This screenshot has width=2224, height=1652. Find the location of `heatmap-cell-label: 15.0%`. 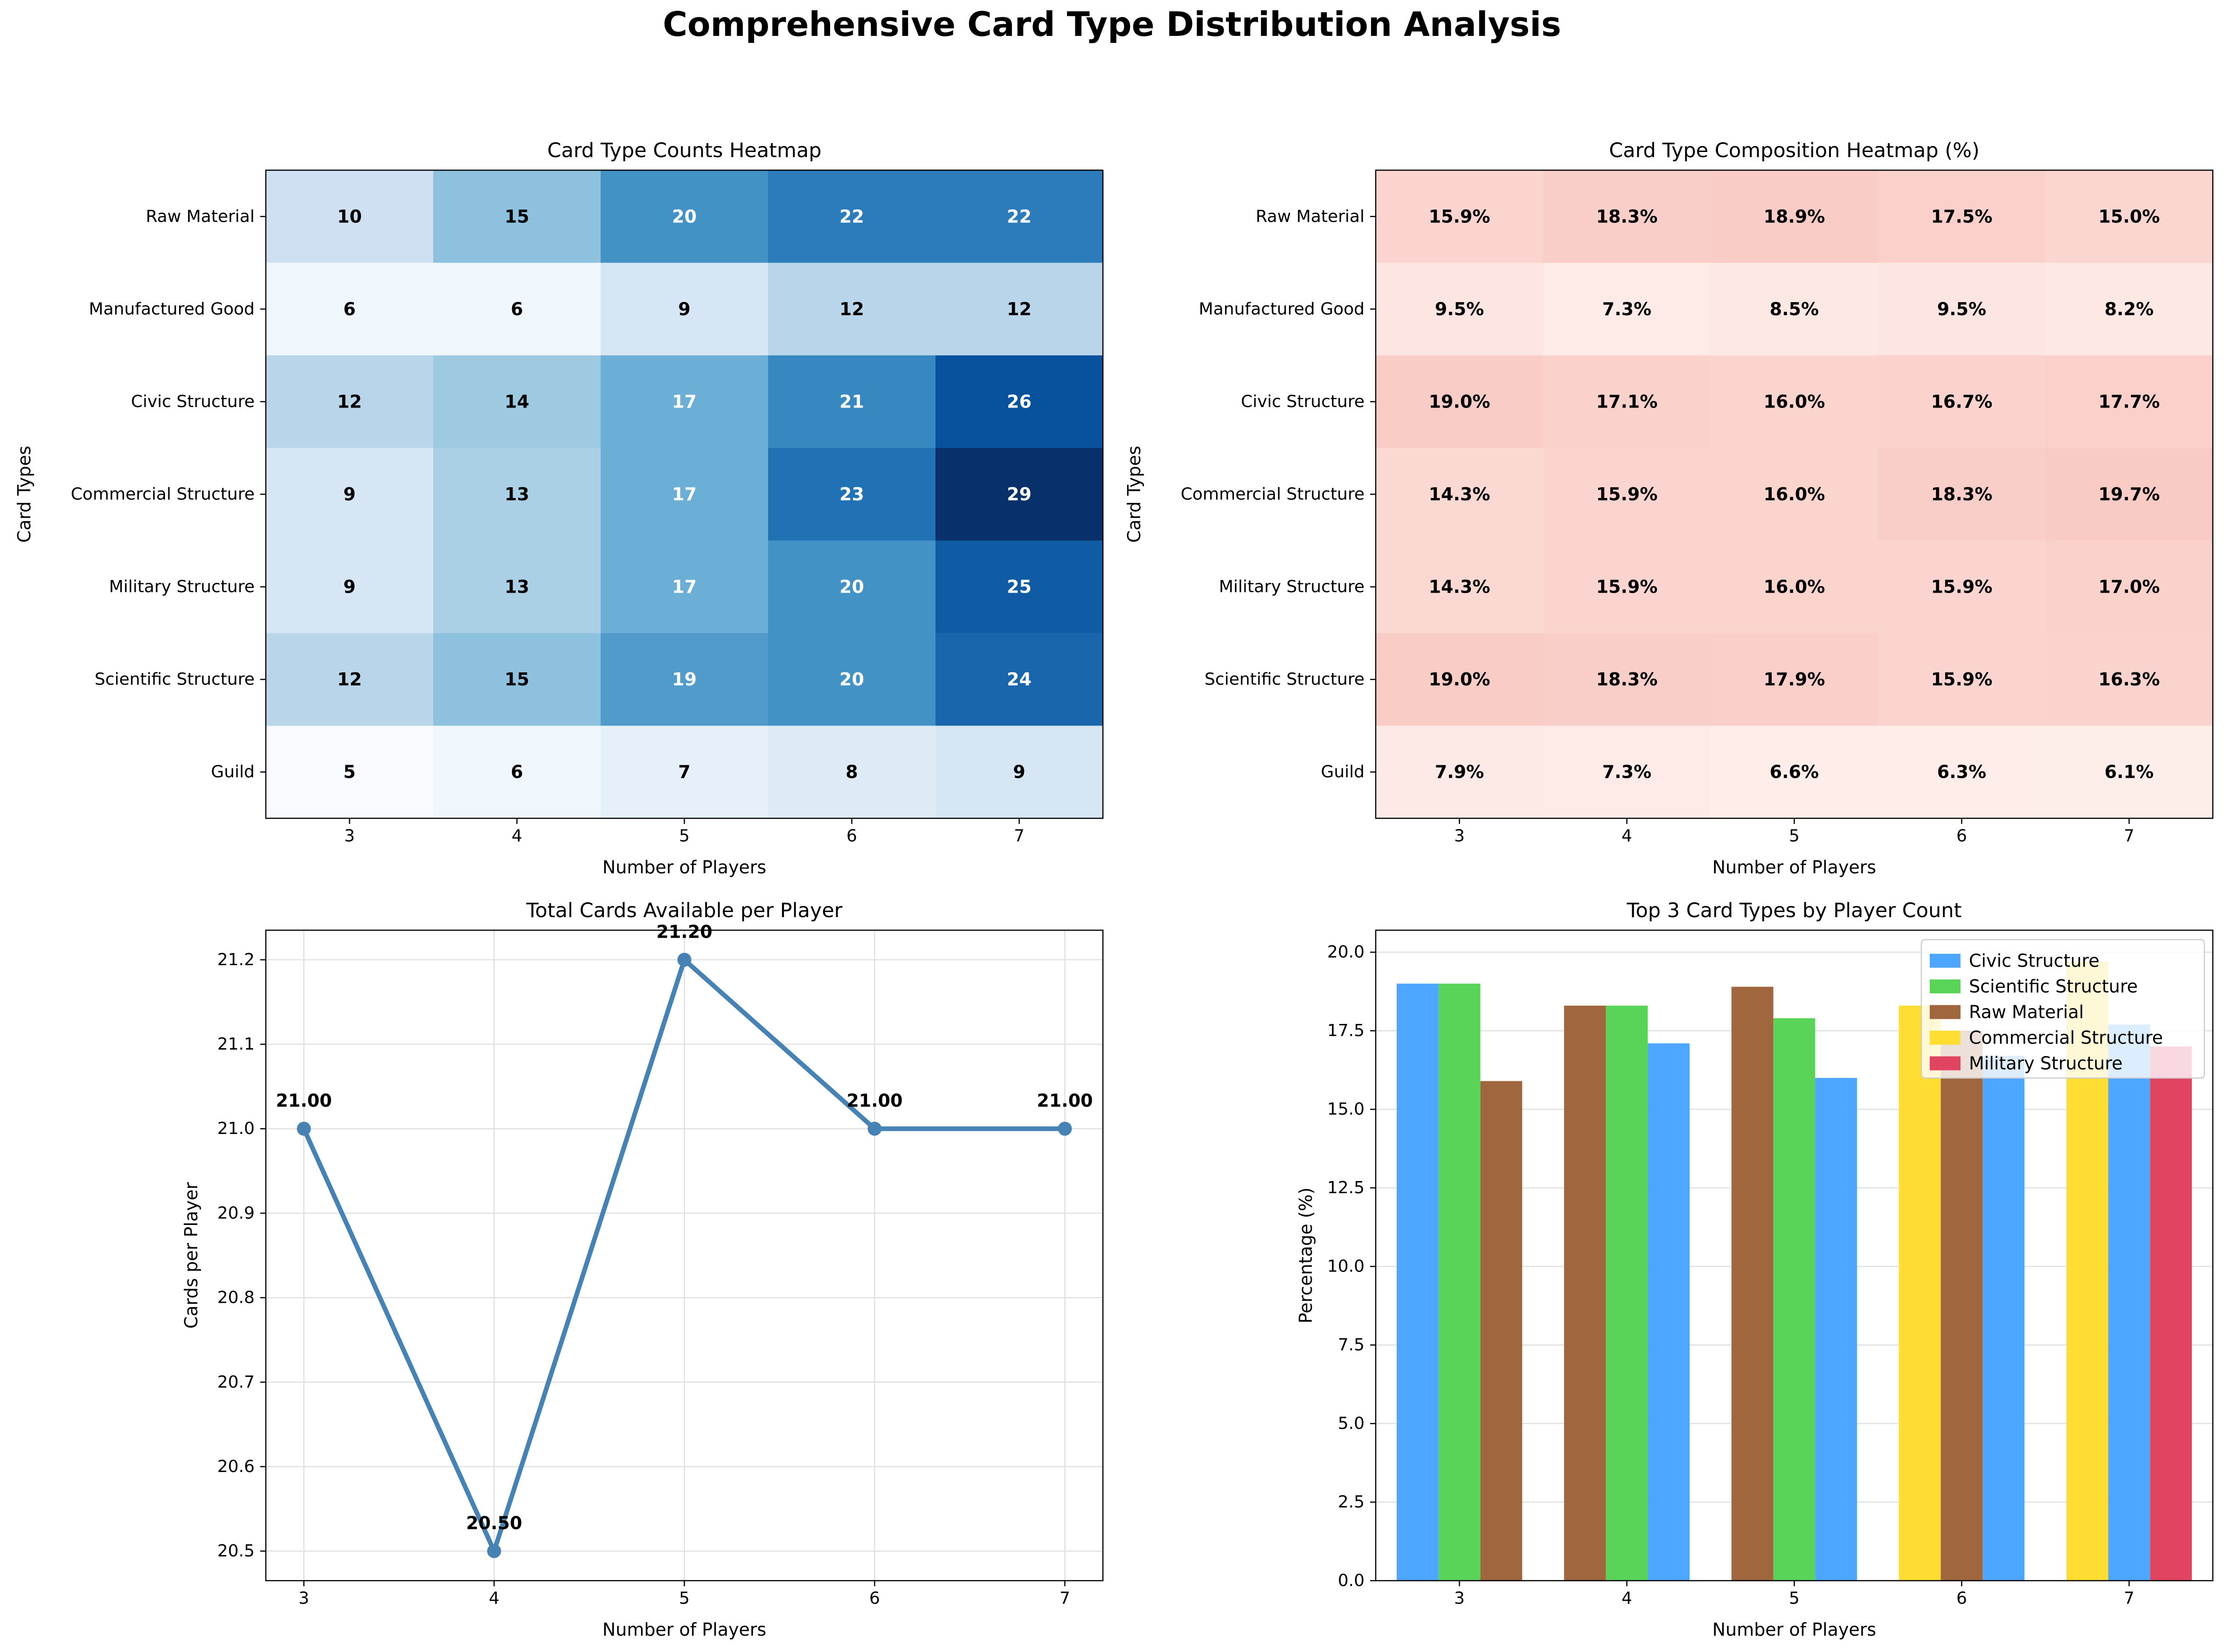

heatmap-cell-label: 15.0% is located at coordinates (2129, 216).